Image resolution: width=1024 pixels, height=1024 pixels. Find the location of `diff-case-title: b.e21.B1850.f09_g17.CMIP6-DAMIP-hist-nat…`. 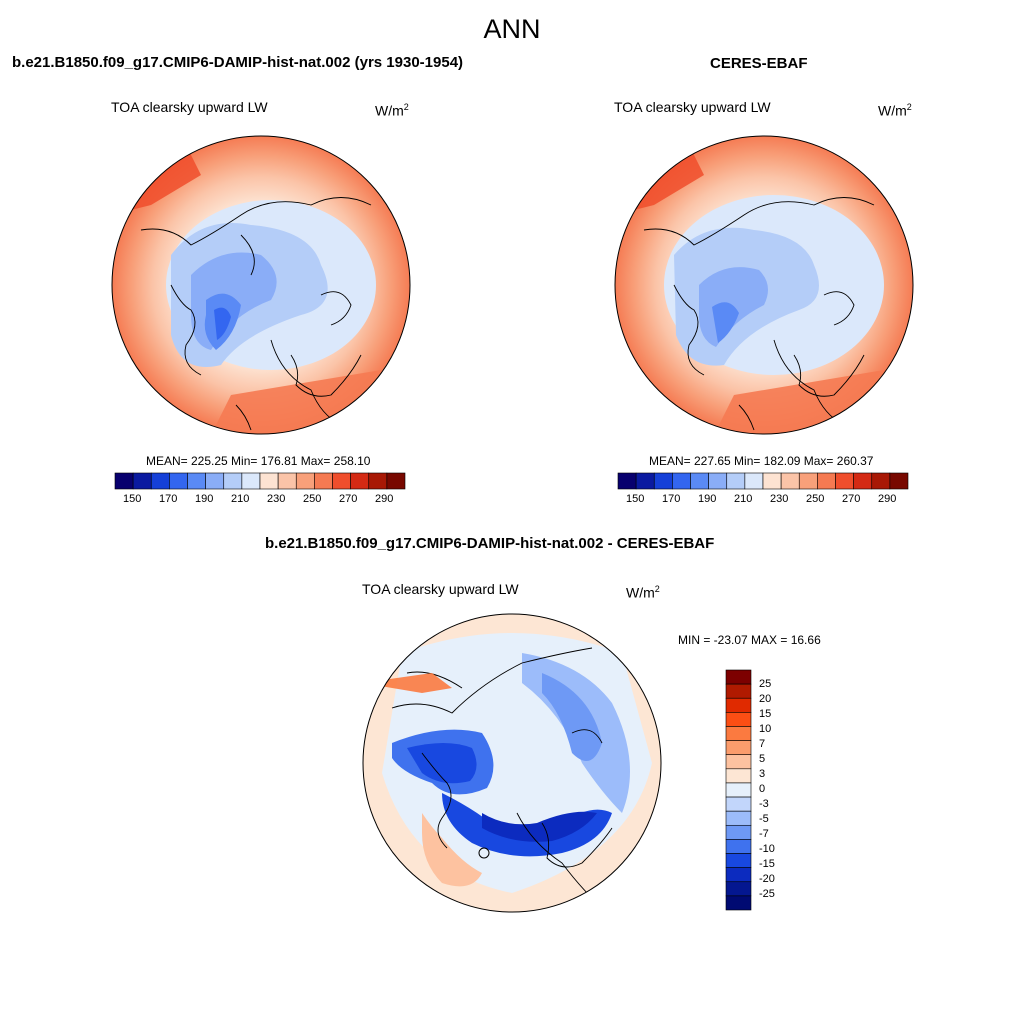

diff-case-title: b.e21.B1850.f09_g17.CMIP6-DAMIP-hist-nat… is located at coordinates (490, 543).